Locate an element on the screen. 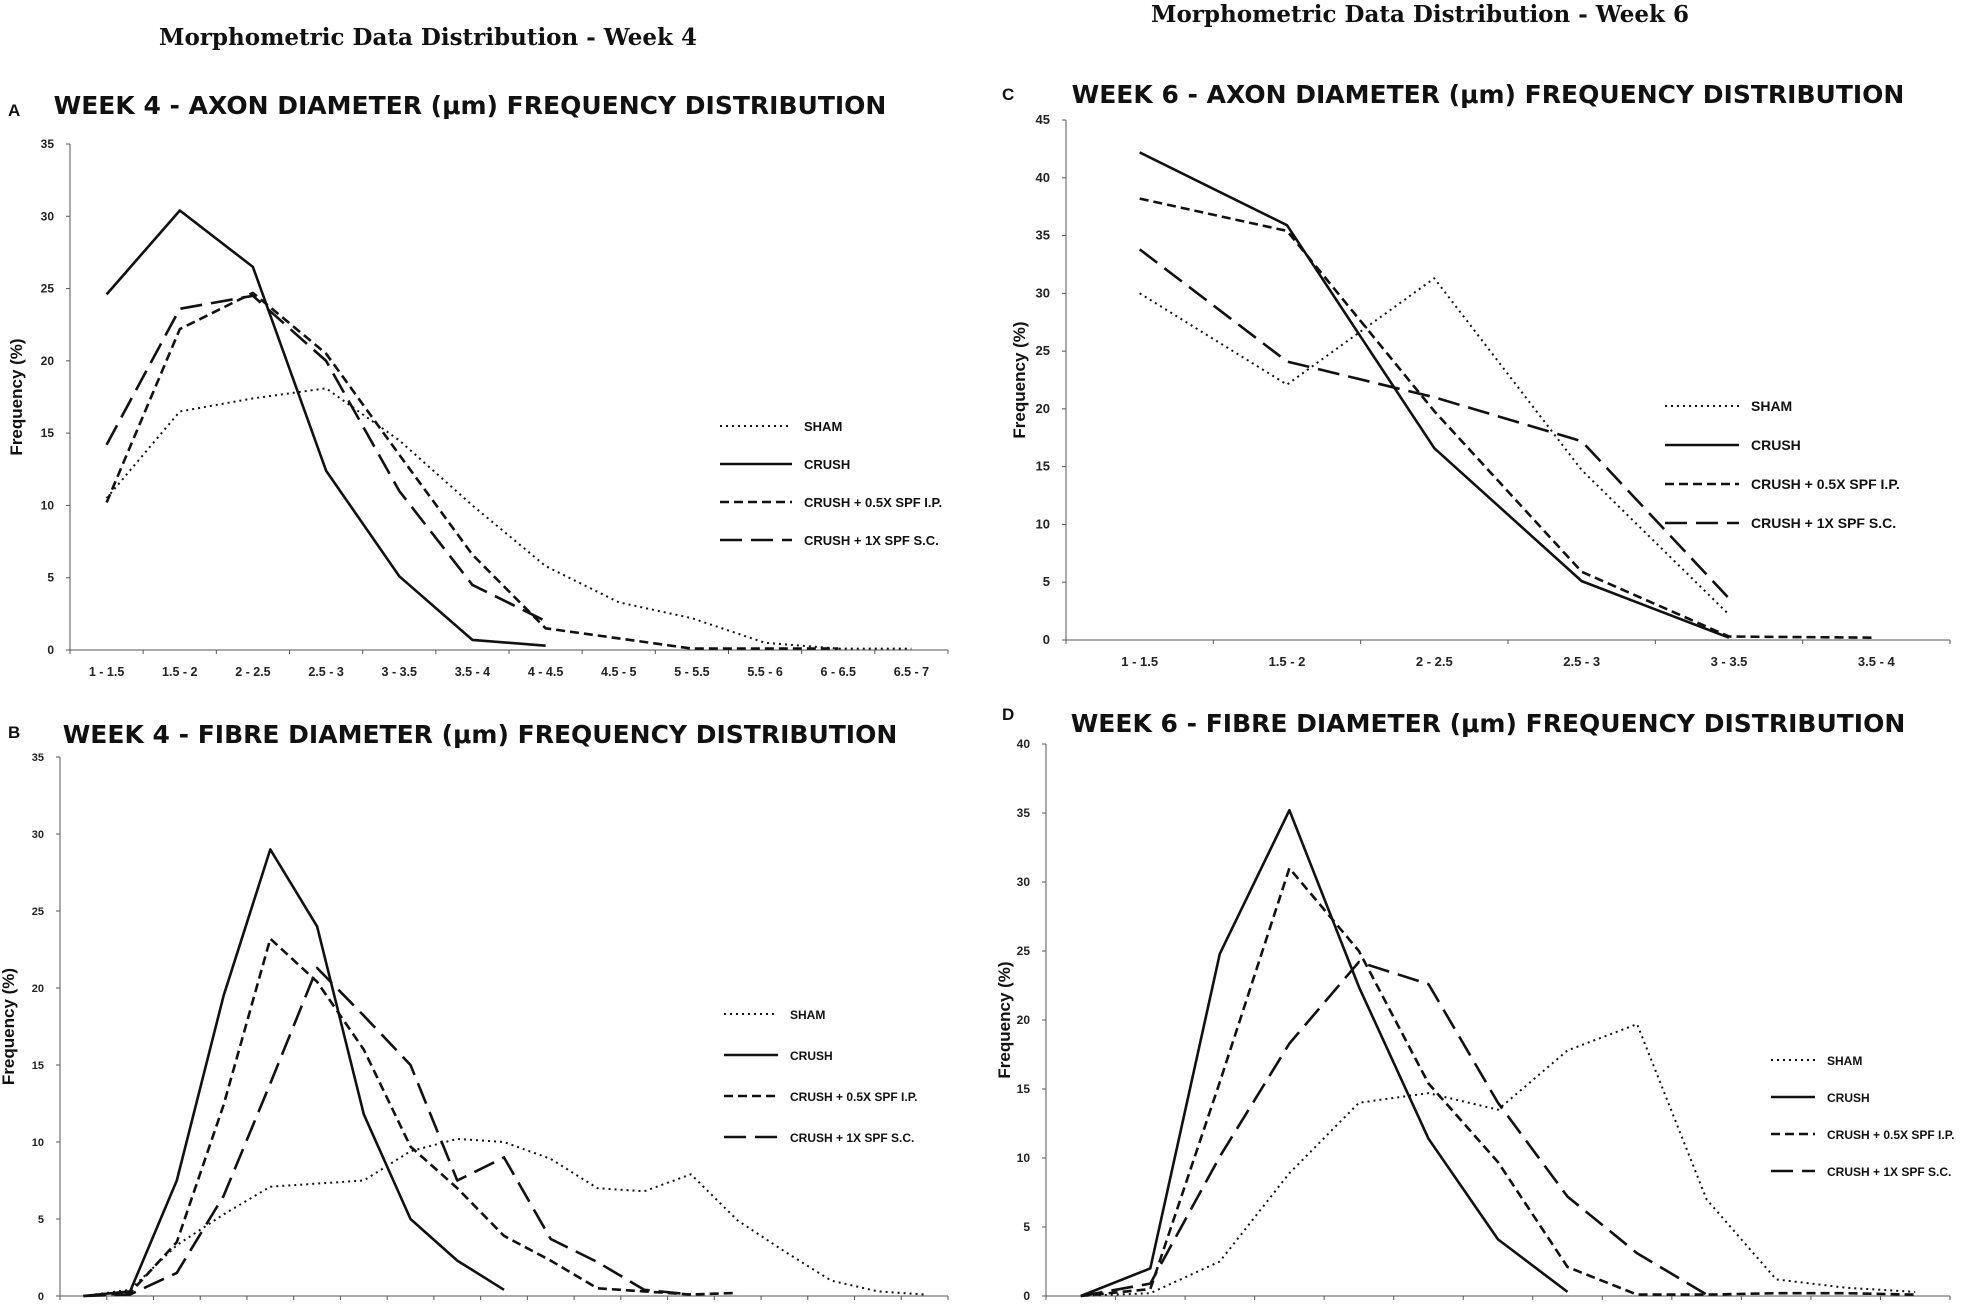  panel-letter-A: A is located at coordinates (14, 110).